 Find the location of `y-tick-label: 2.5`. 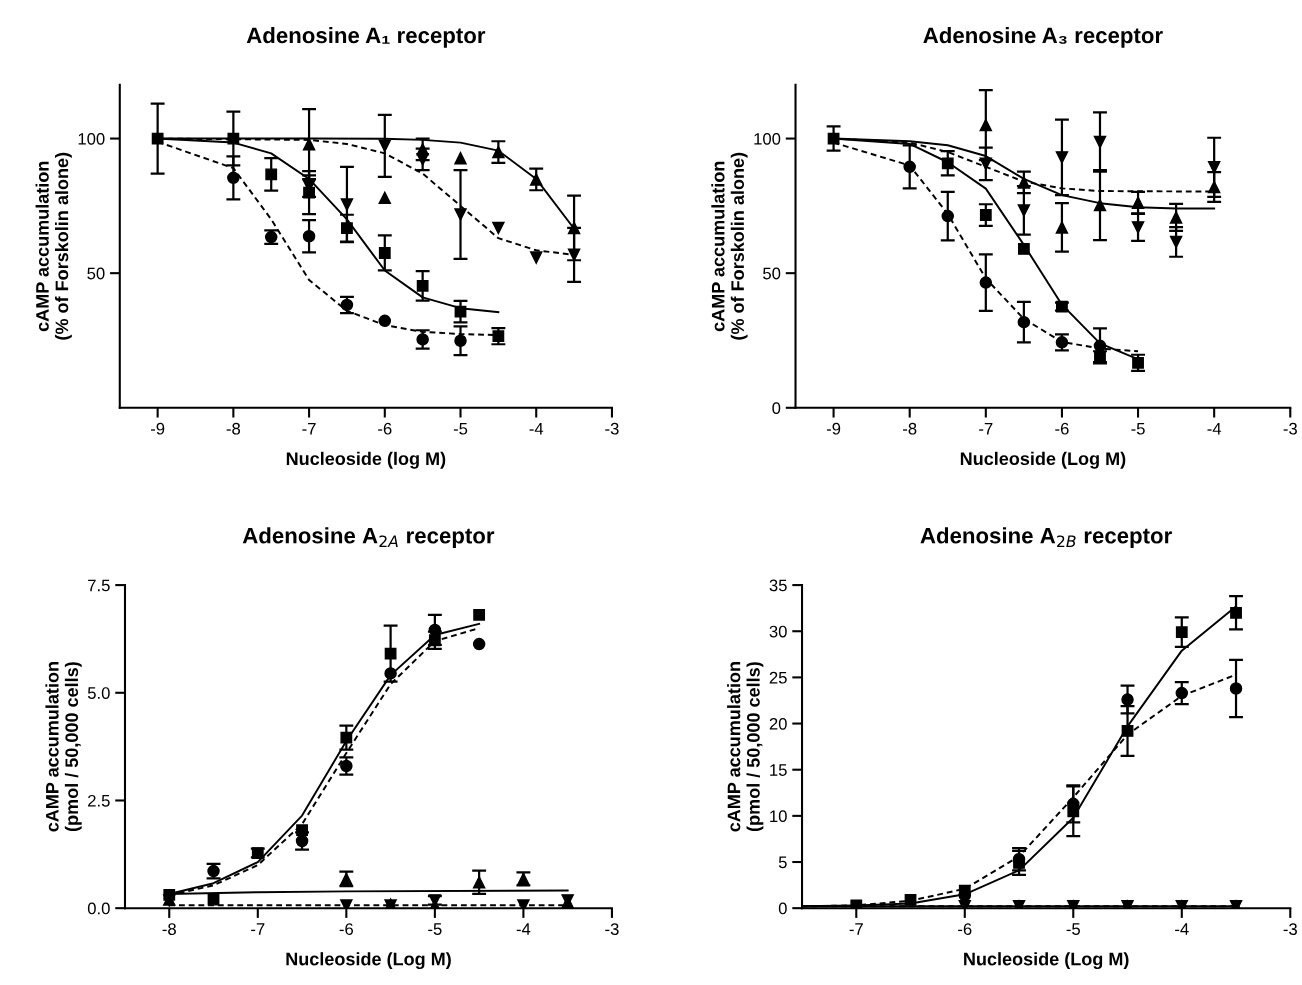

y-tick-label: 2.5 is located at coordinates (99, 800).